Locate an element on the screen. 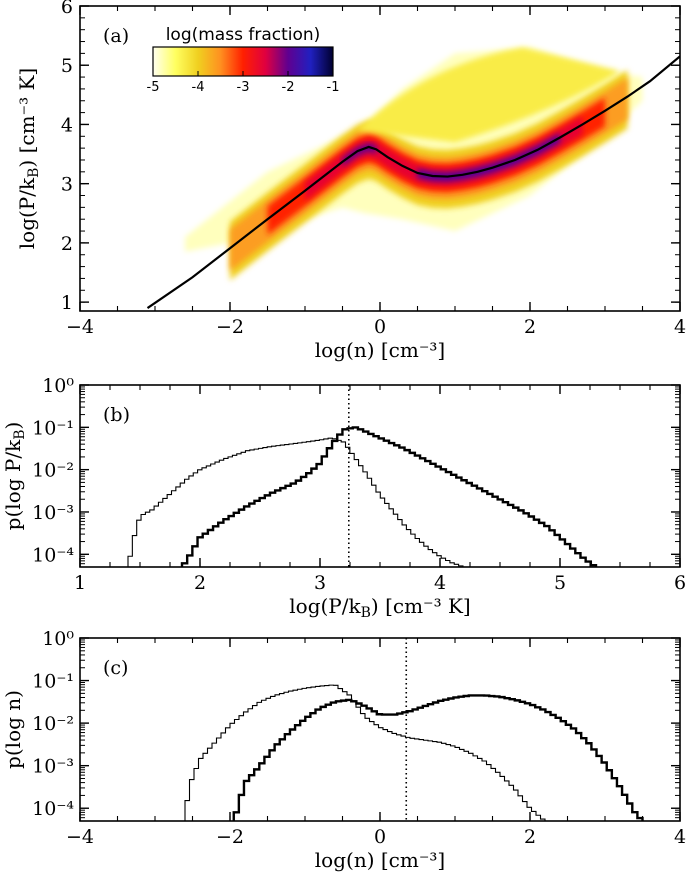 Image resolution: width=686 pixels, height=878 pixels. heatmap-band-orange is located at coordinates (436, 166).